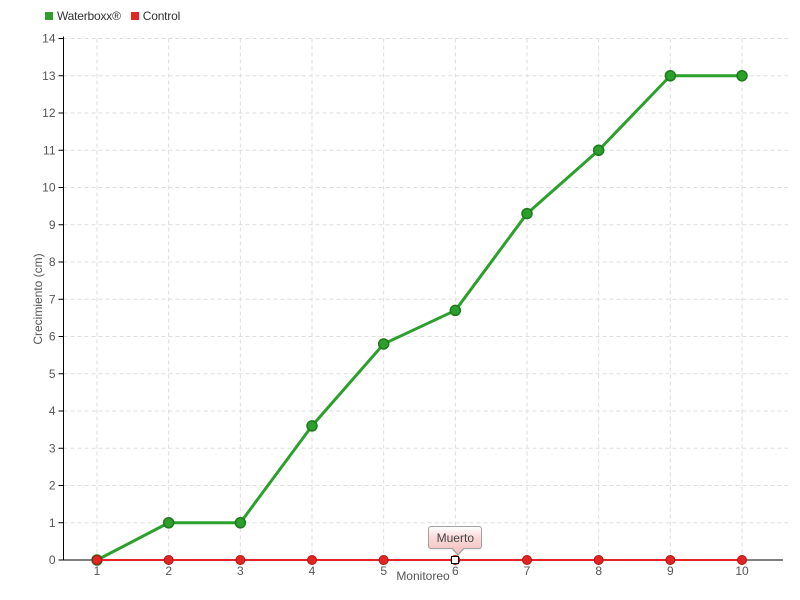 This screenshot has width=800, height=600. What do you see at coordinates (455, 560) in the screenshot?
I see `selected-point-marker` at bounding box center [455, 560].